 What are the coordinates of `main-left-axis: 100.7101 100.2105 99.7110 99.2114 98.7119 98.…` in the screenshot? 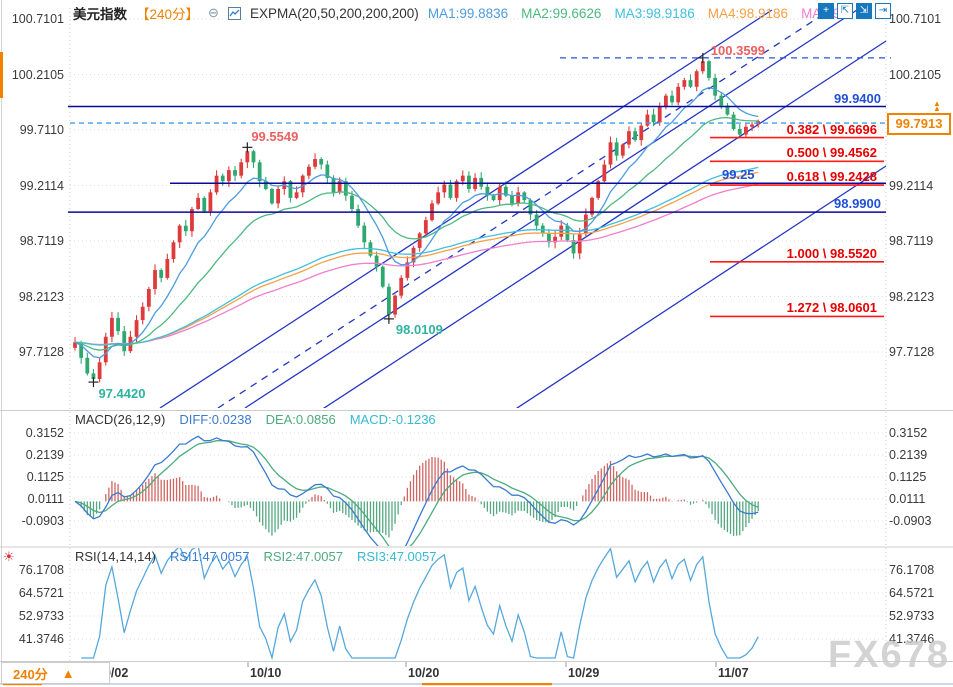 It's located at (32, 343).